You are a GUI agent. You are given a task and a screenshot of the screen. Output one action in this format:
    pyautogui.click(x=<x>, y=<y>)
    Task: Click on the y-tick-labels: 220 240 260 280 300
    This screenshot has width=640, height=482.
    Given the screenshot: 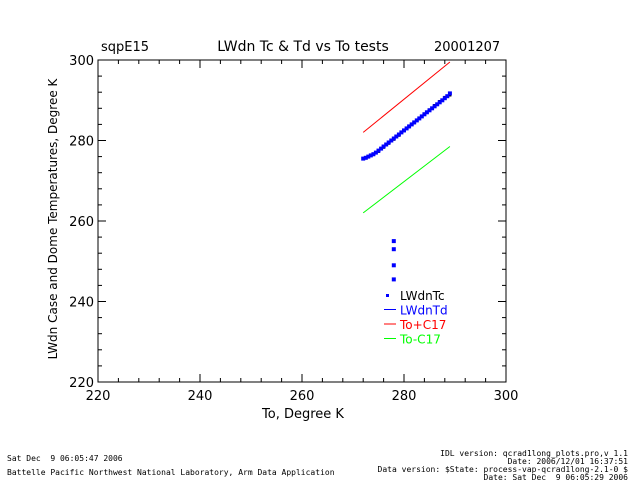 What is the action you would take?
    pyautogui.click(x=81, y=222)
    